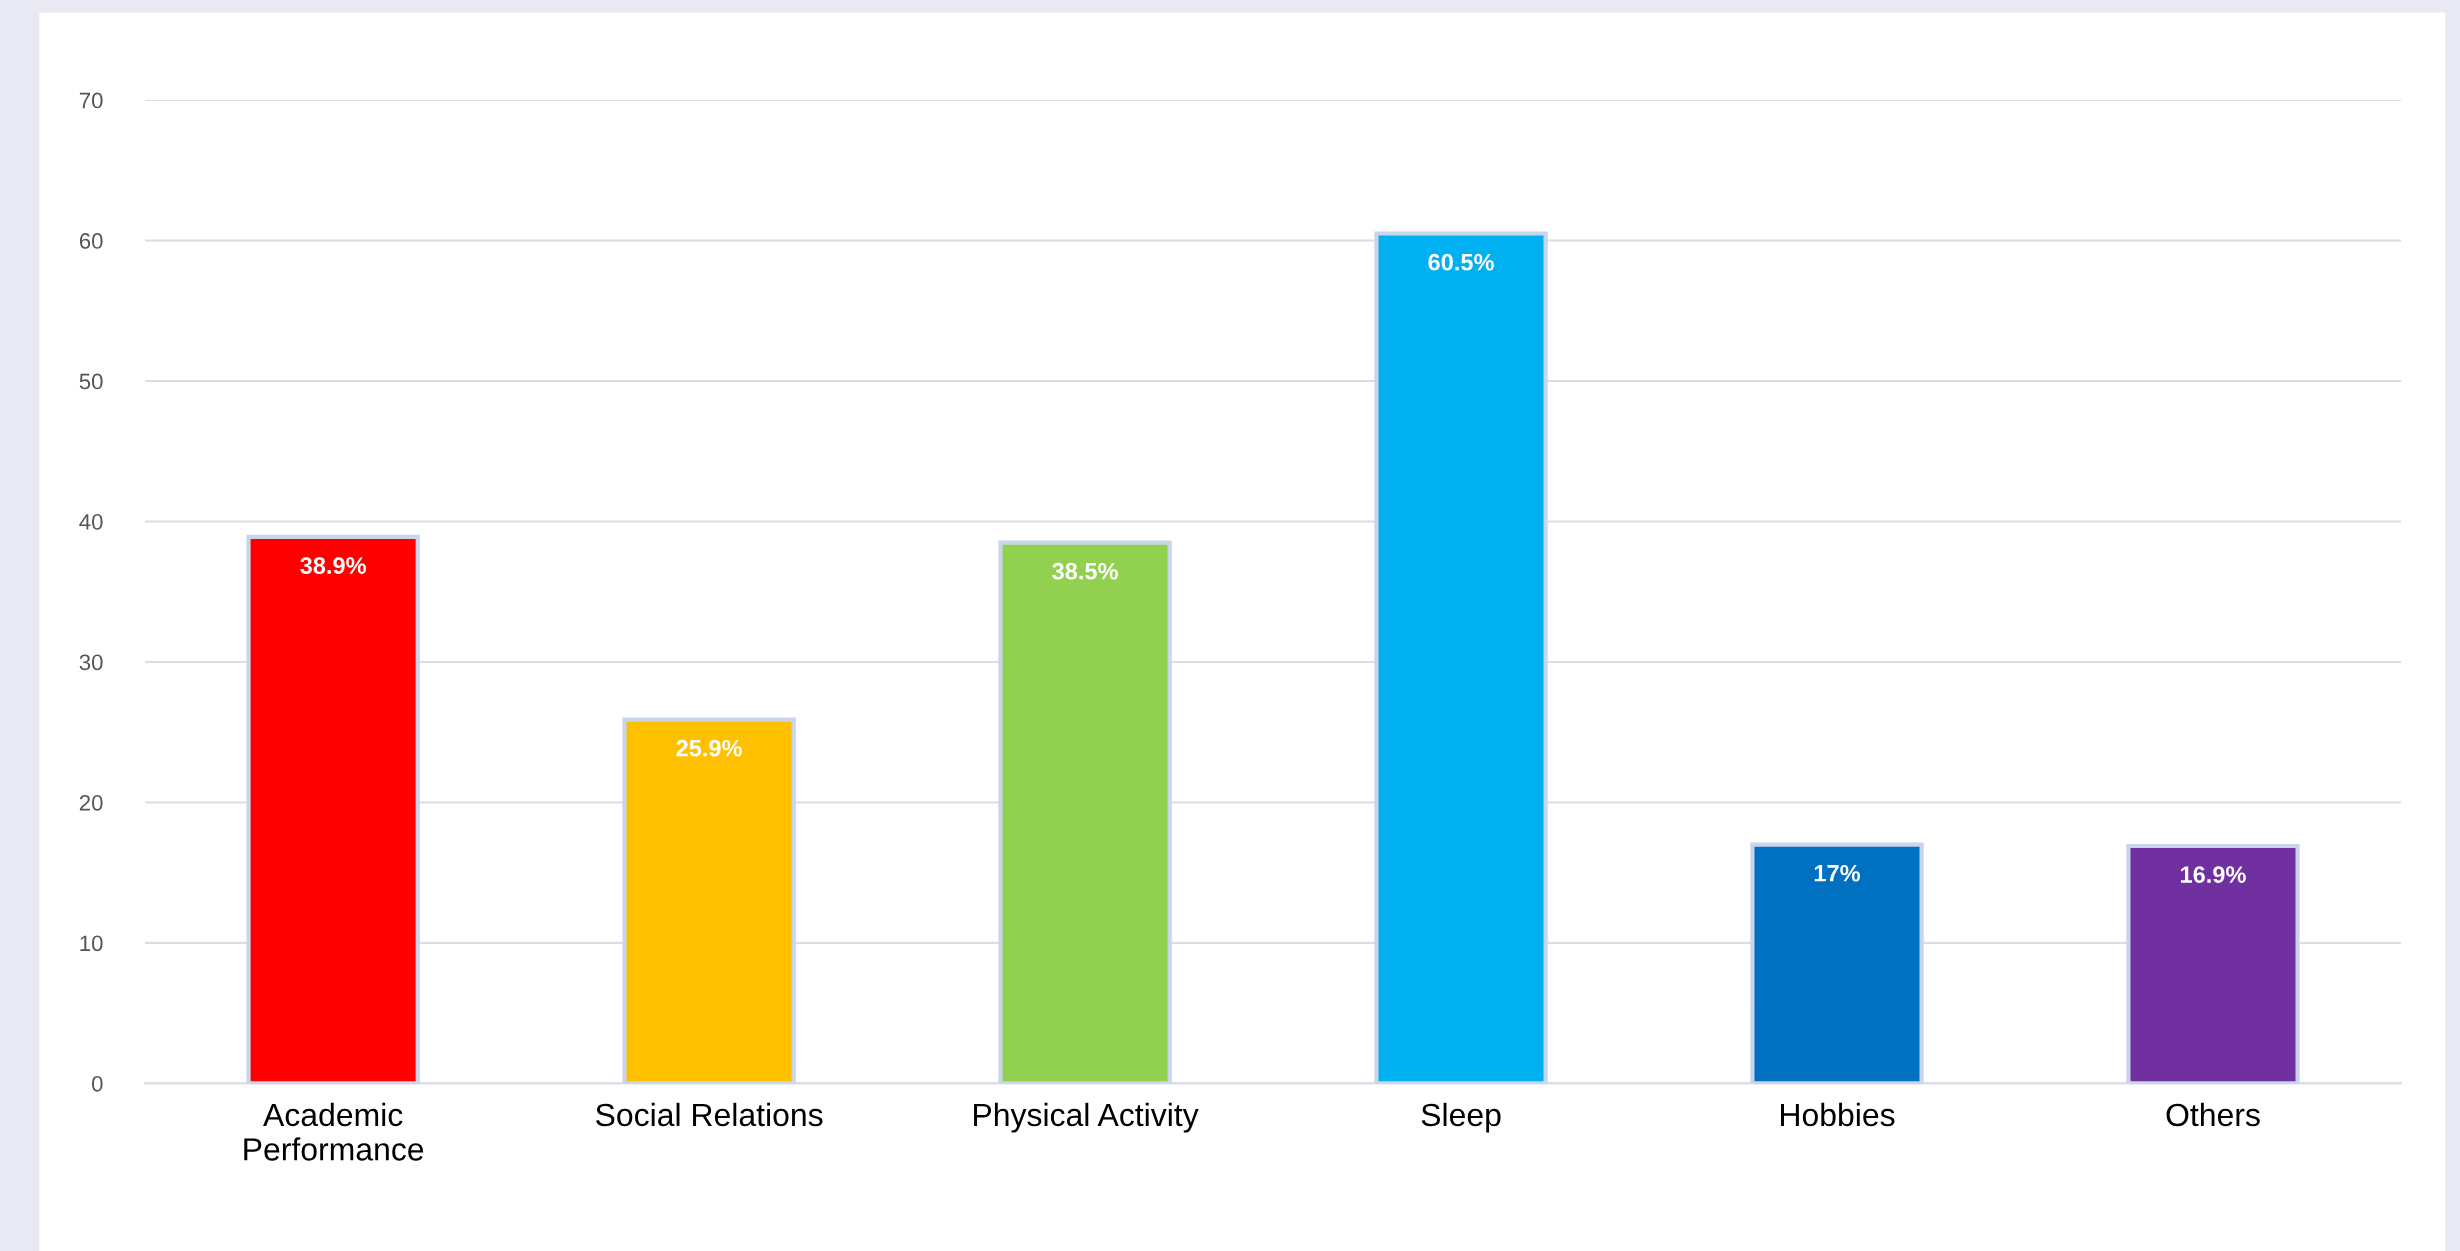 This screenshot has width=2460, height=1251. Describe the element at coordinates (91, 943) in the screenshot. I see `y-tick-label: 10` at that location.